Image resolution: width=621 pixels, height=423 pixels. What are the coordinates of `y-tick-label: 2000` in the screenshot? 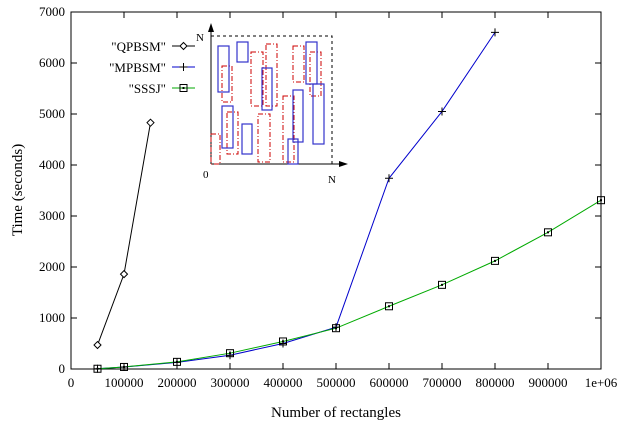 It's located at (52, 266).